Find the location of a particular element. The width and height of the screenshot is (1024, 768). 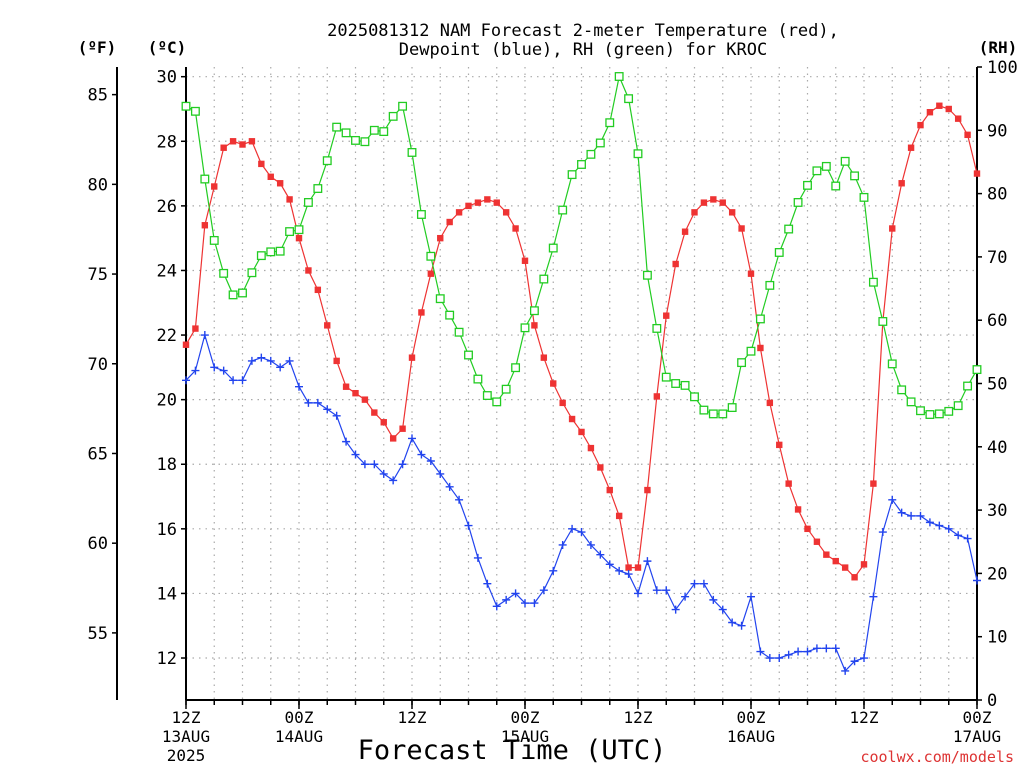

celsius-tick-label: 20 is located at coordinates (167, 401).